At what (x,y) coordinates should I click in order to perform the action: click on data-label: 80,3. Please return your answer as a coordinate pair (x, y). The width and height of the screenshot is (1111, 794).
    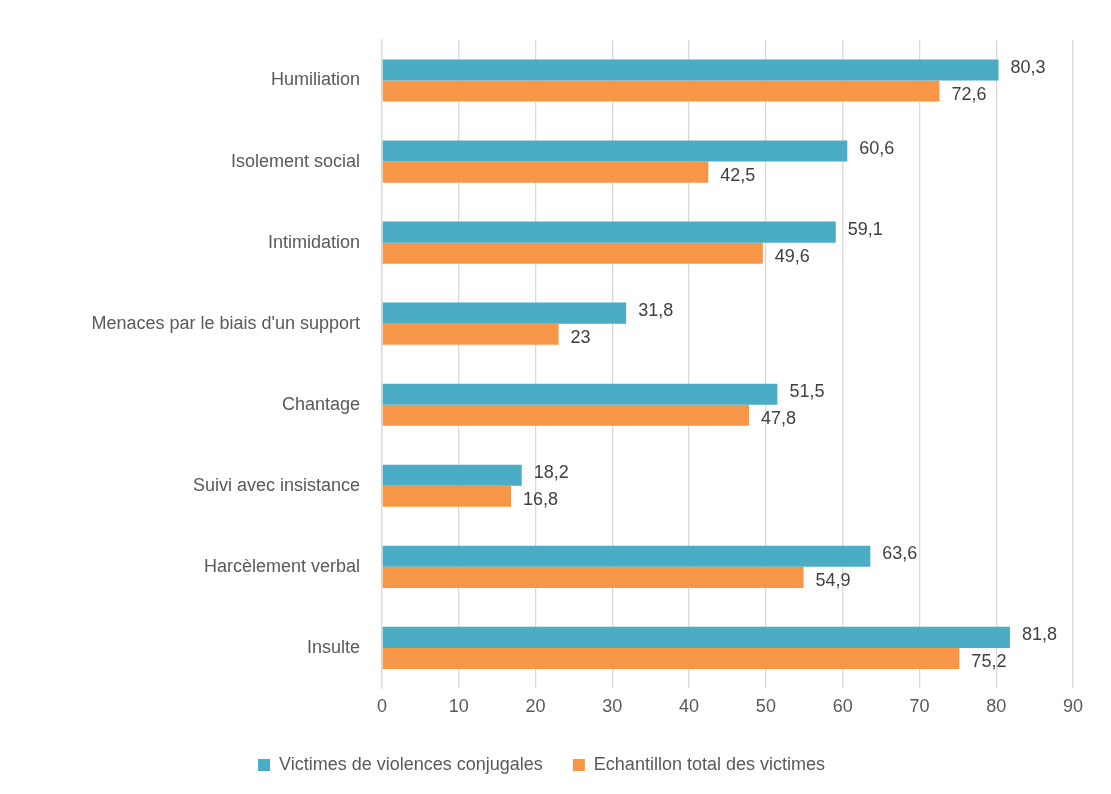
    Looking at the image, I should click on (1028, 66).